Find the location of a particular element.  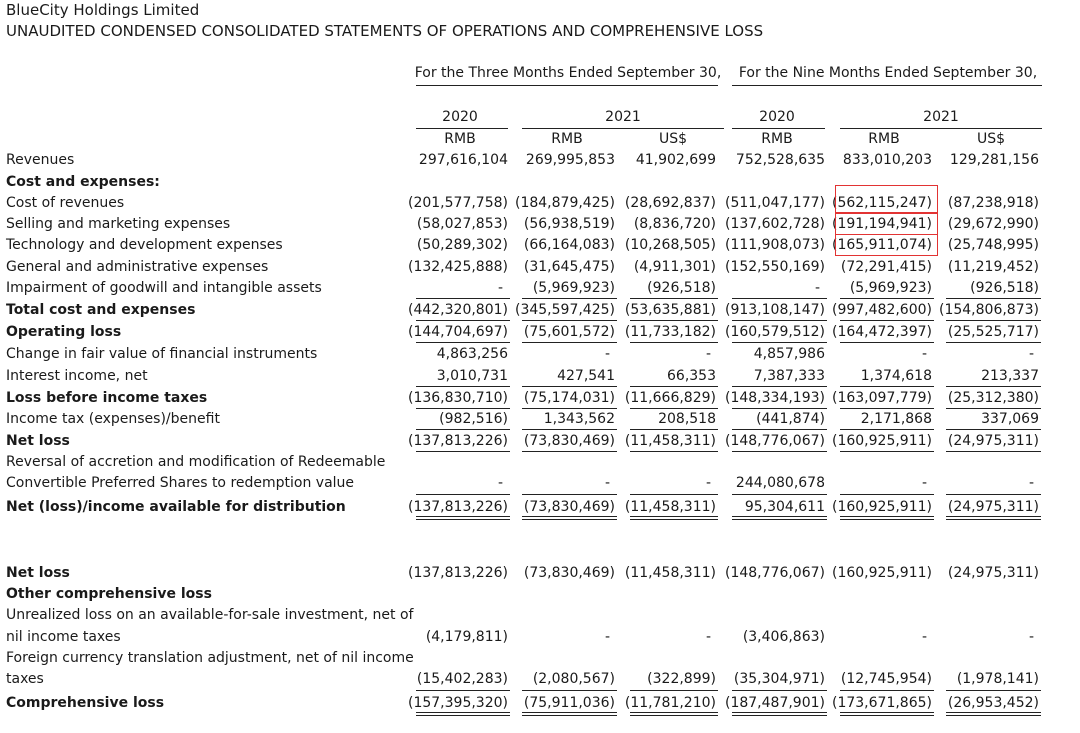

row-value: (345,597,425) is located at coordinates (565, 310).